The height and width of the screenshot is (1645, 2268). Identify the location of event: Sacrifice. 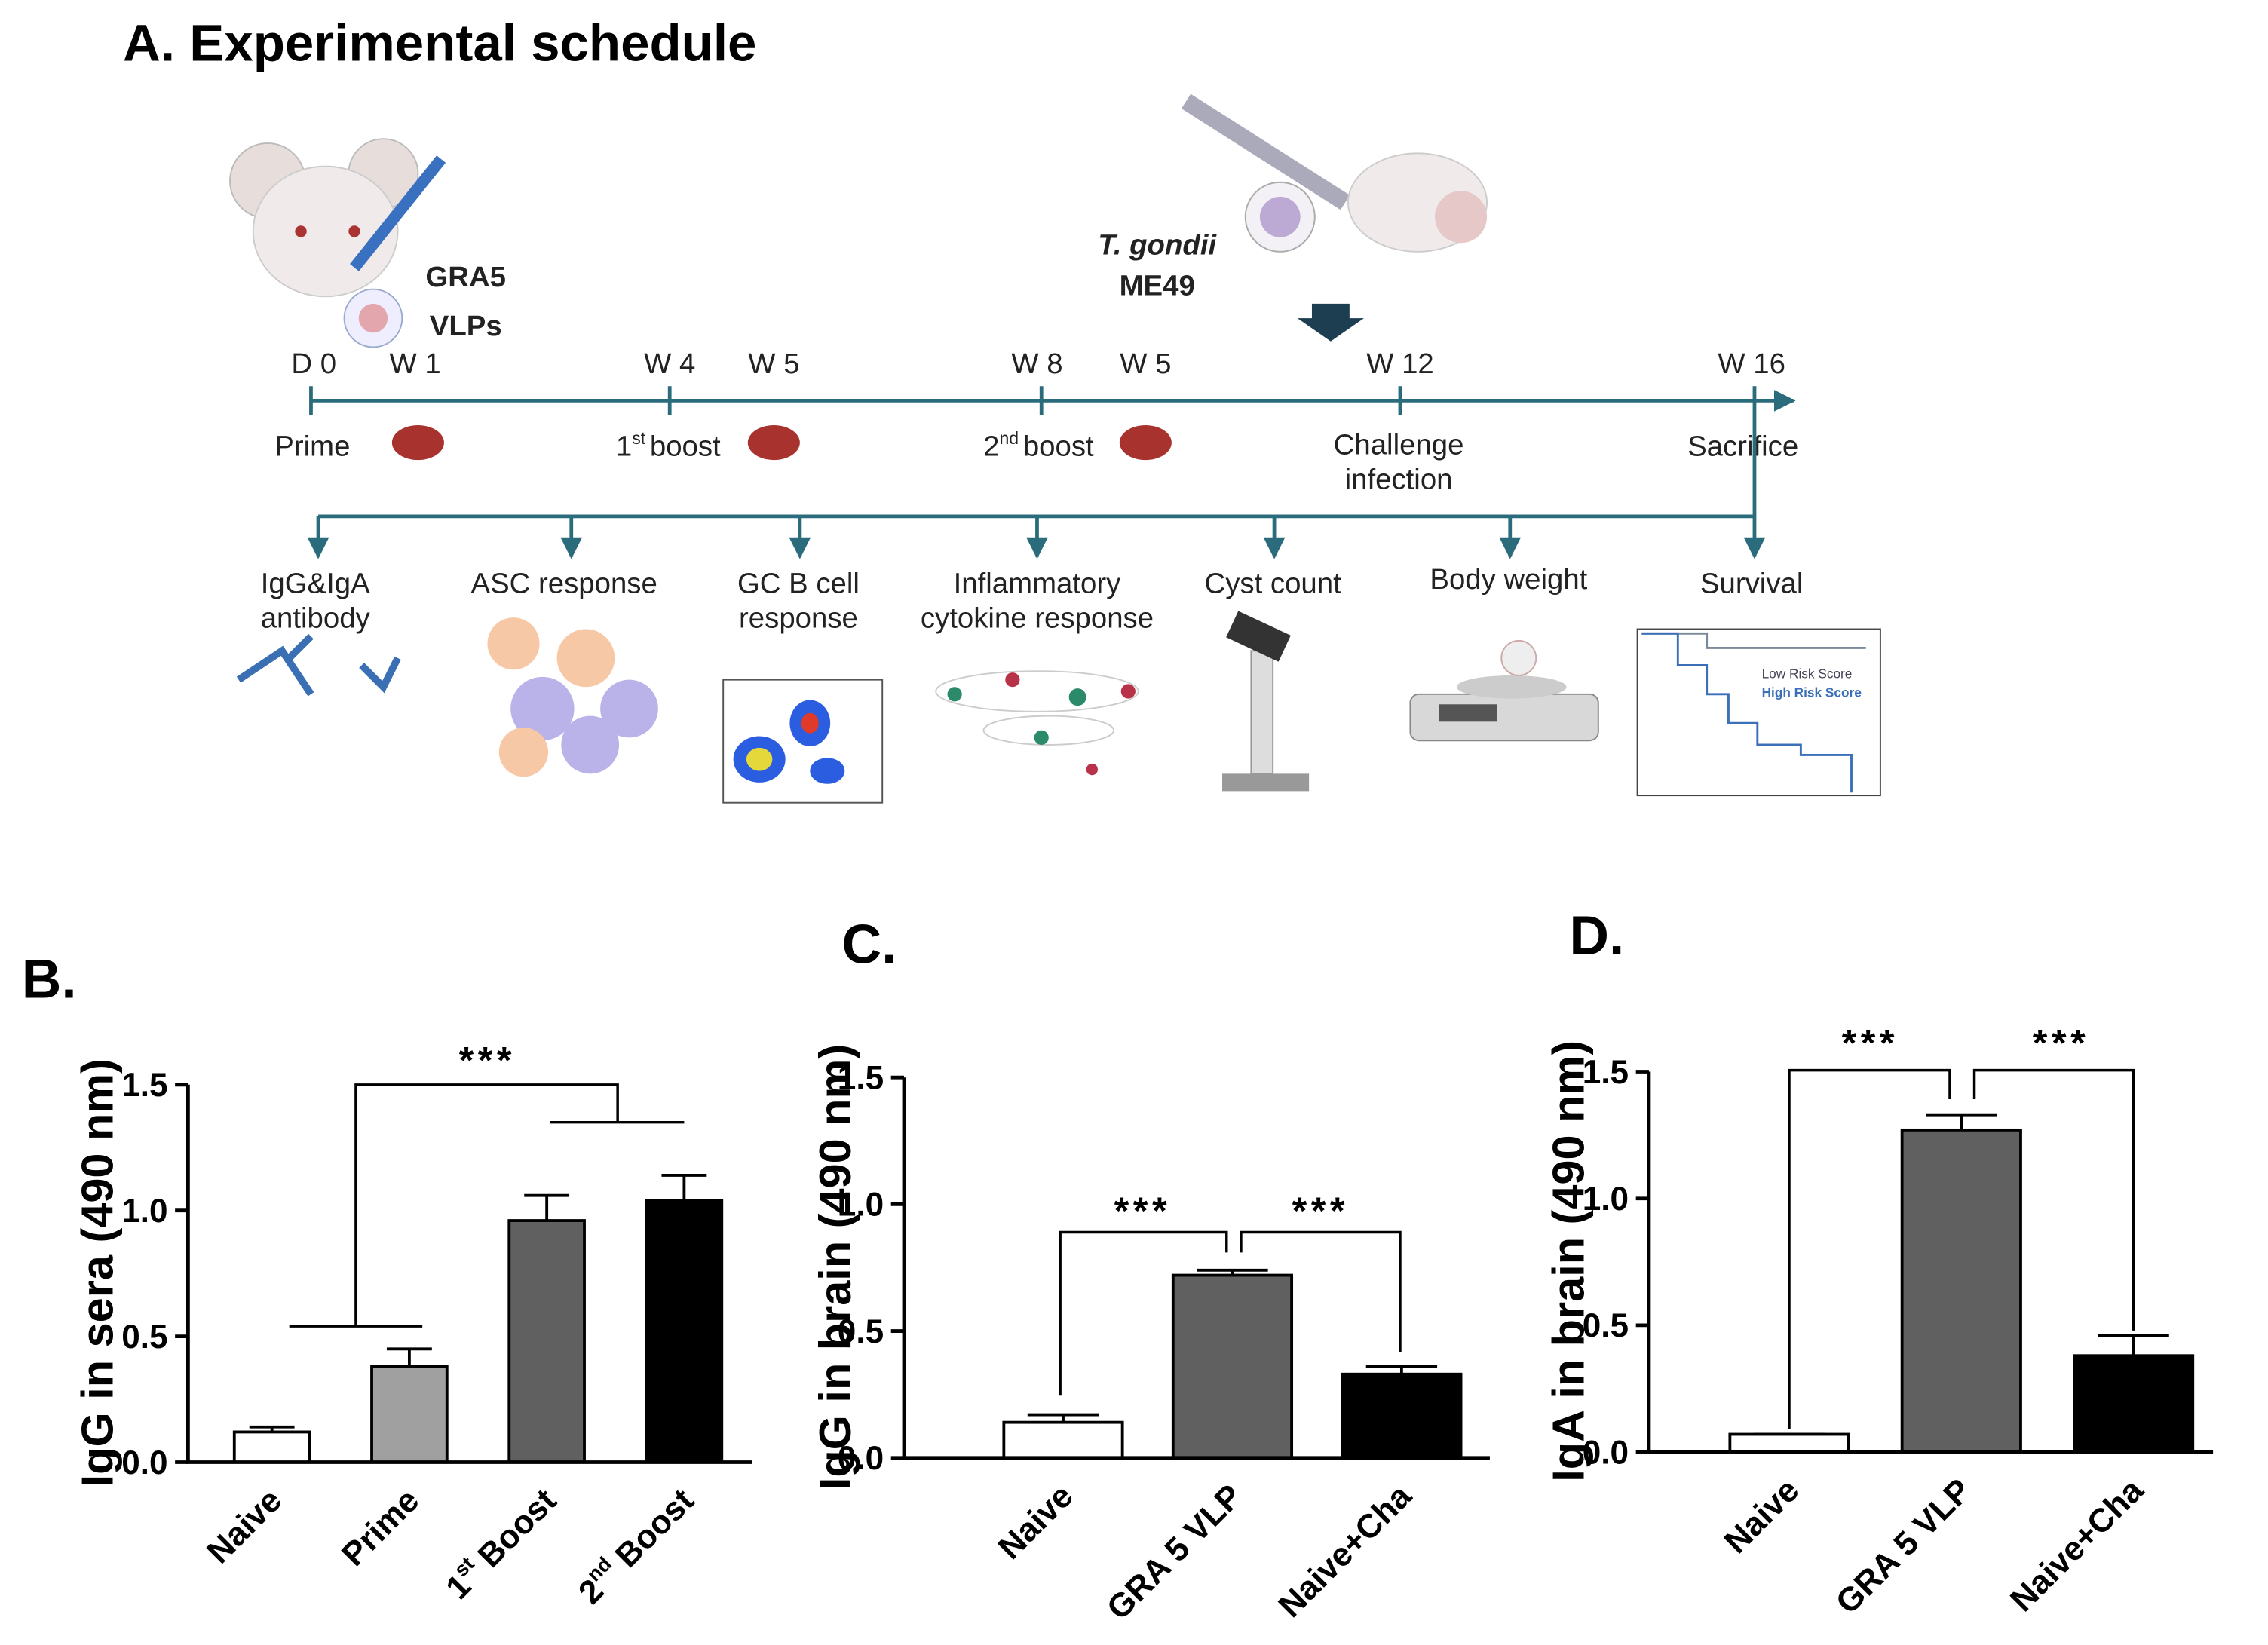
(1743, 446).